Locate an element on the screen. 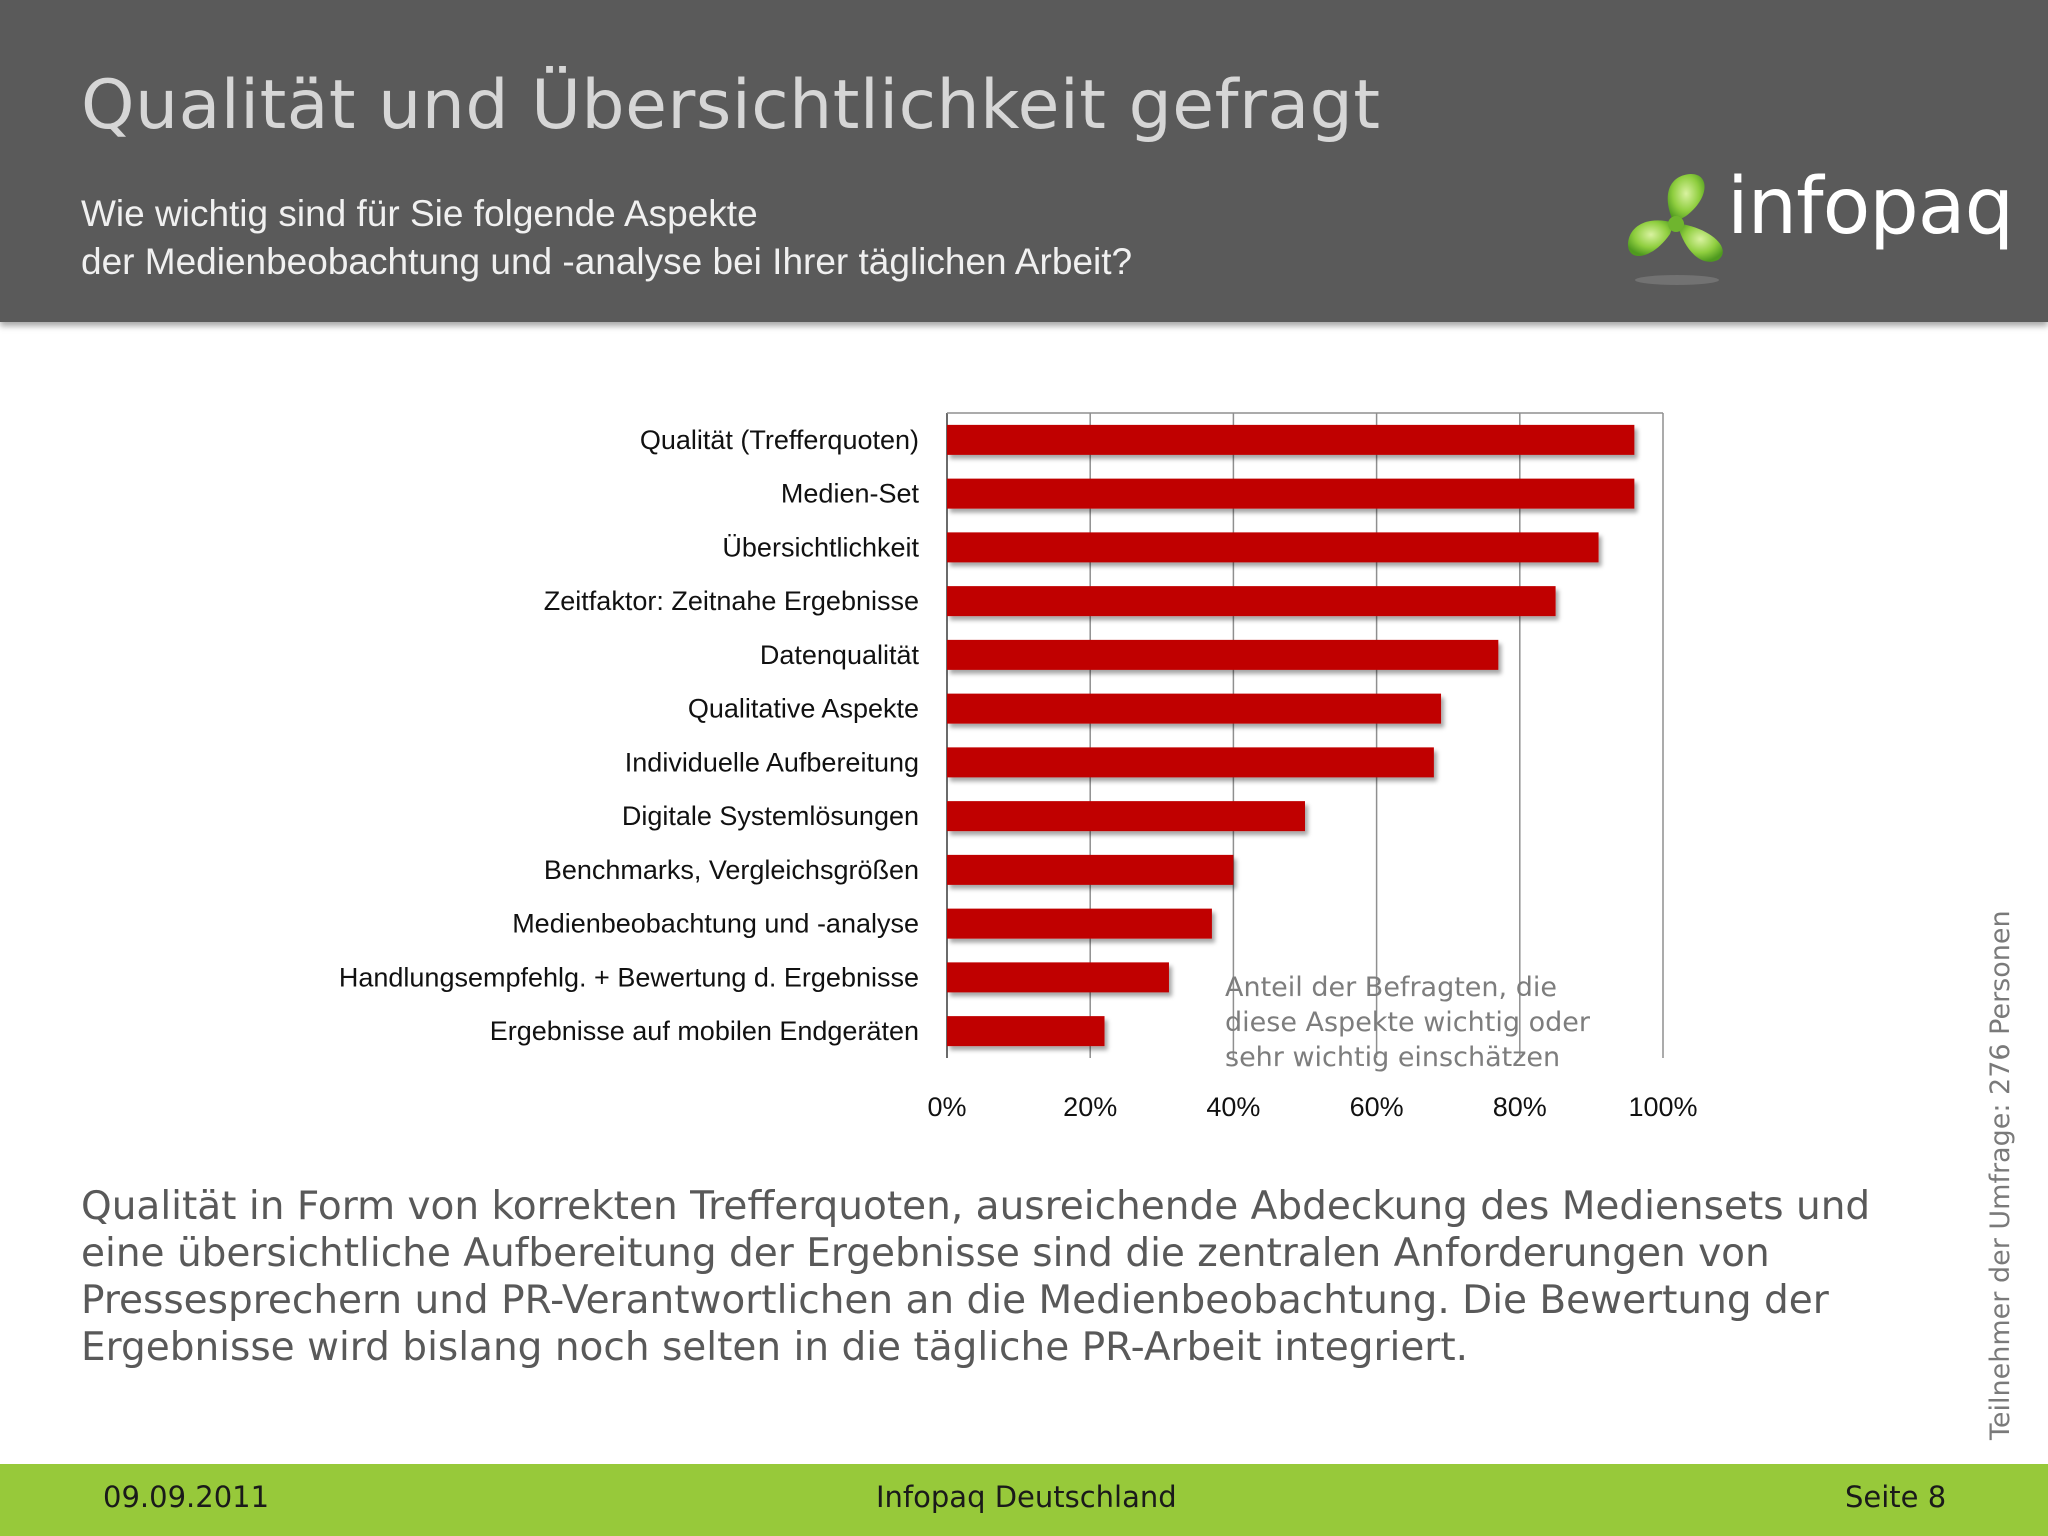 Image resolution: width=2048 pixels, height=1536 pixels. propeller-logo-icon is located at coordinates (1675, 229).